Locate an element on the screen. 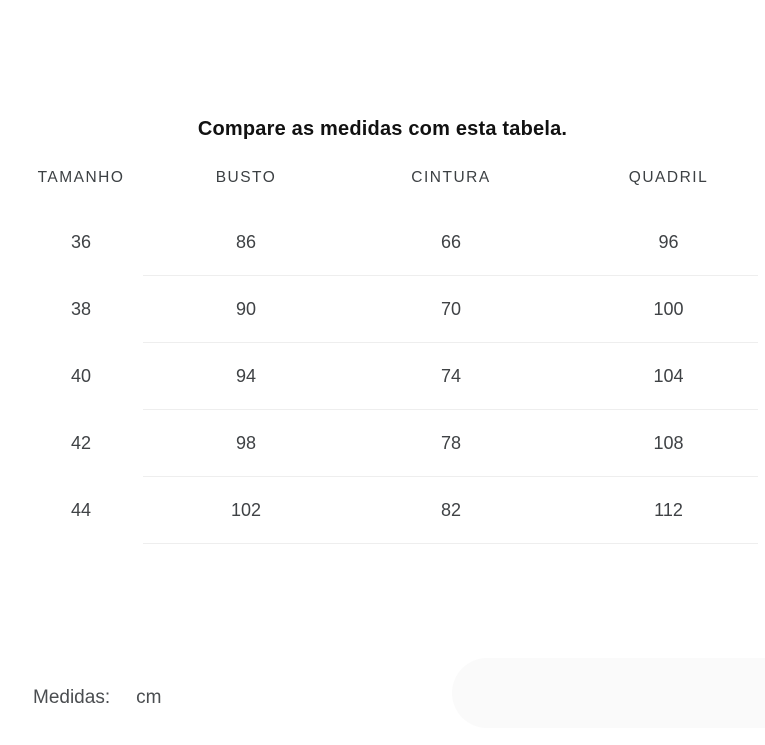 This screenshot has height=745, width=765. table-row: 40 94 74 104 is located at coordinates (382, 376).